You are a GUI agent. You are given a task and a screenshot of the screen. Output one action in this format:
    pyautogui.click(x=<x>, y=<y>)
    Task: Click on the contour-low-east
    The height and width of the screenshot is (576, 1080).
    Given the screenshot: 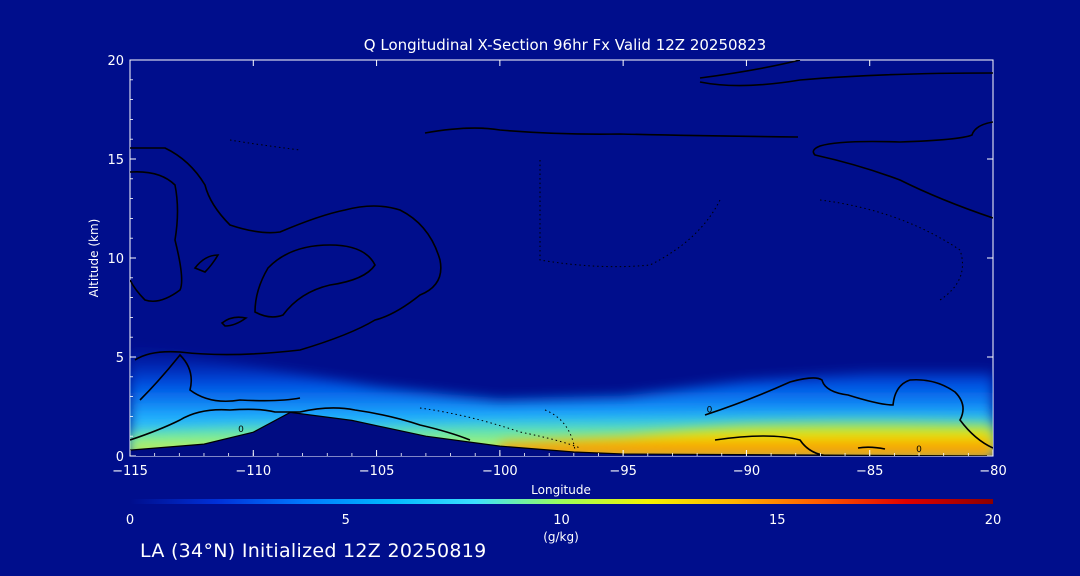 What is the action you would take?
    pyautogui.click(x=848, y=413)
    